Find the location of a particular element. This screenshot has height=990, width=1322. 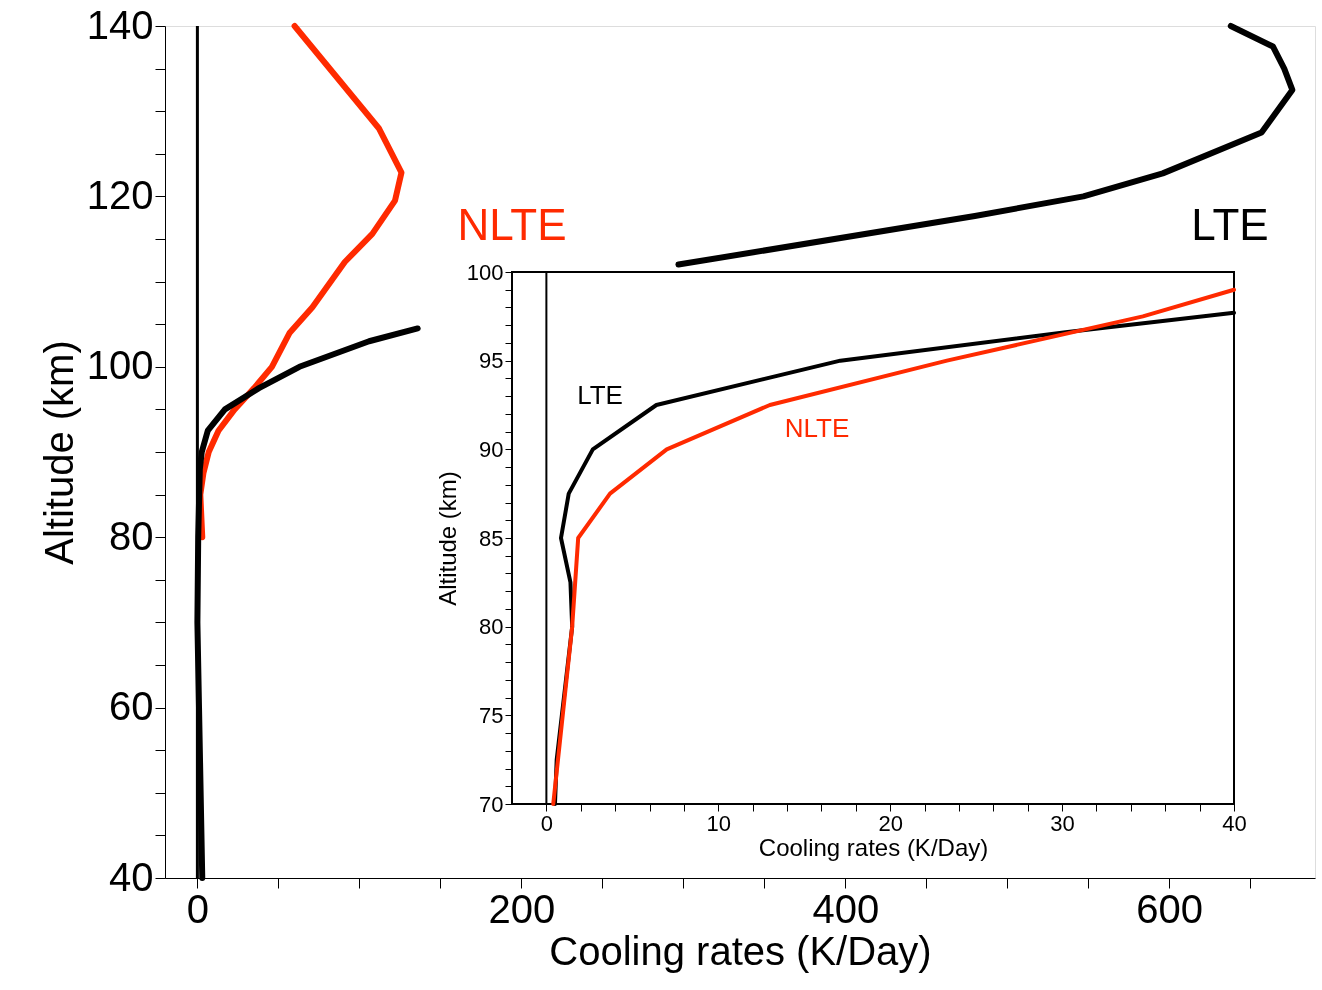

x-tick-label: 200 is located at coordinates (522, 908).